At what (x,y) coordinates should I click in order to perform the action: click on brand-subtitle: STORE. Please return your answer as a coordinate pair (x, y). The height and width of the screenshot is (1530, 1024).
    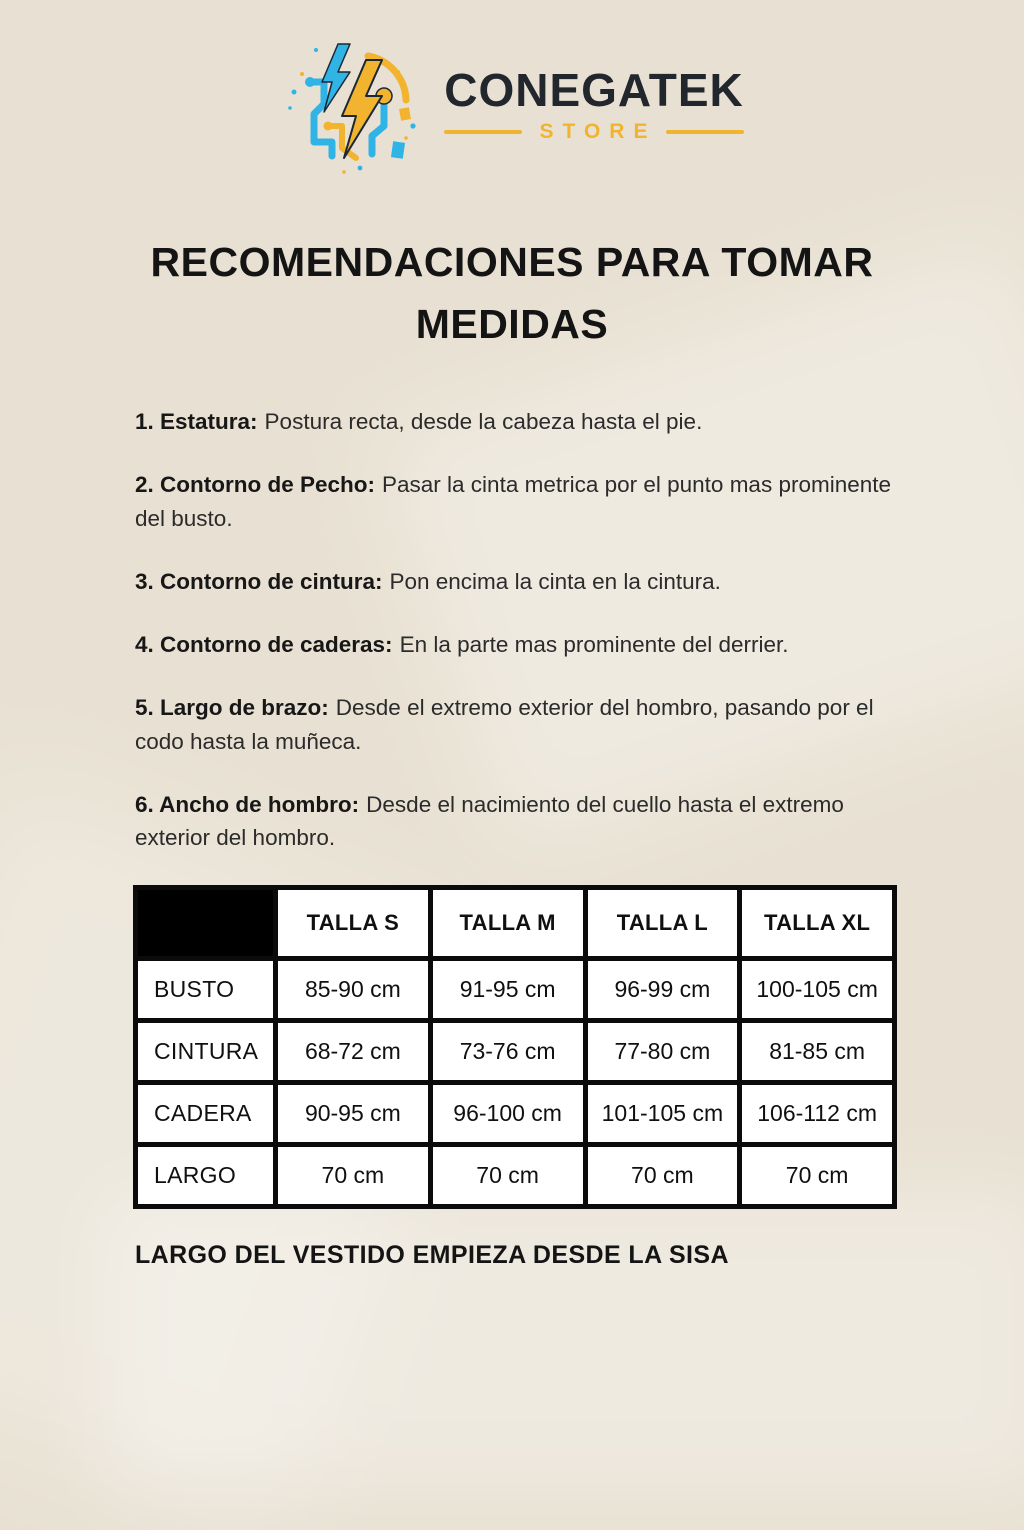
    Looking at the image, I should click on (598, 132).